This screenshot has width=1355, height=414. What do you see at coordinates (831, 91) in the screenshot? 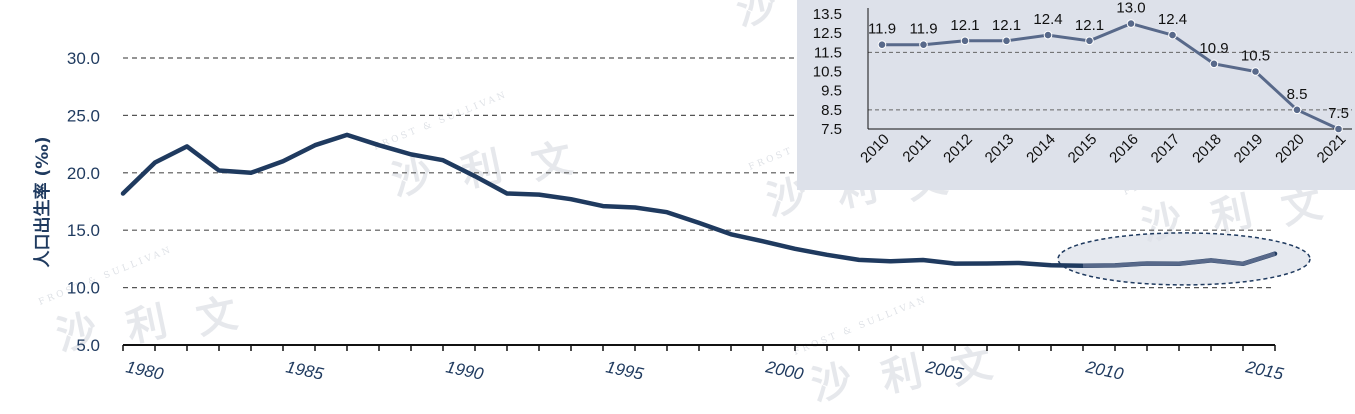
I see `inset-y-tick-label: 9.5` at bounding box center [831, 91].